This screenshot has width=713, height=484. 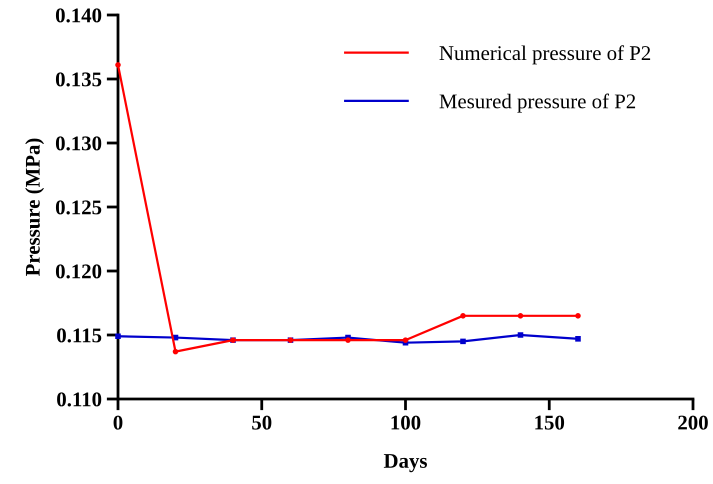 I want to click on x-tick-label: 0, so click(x=118, y=423).